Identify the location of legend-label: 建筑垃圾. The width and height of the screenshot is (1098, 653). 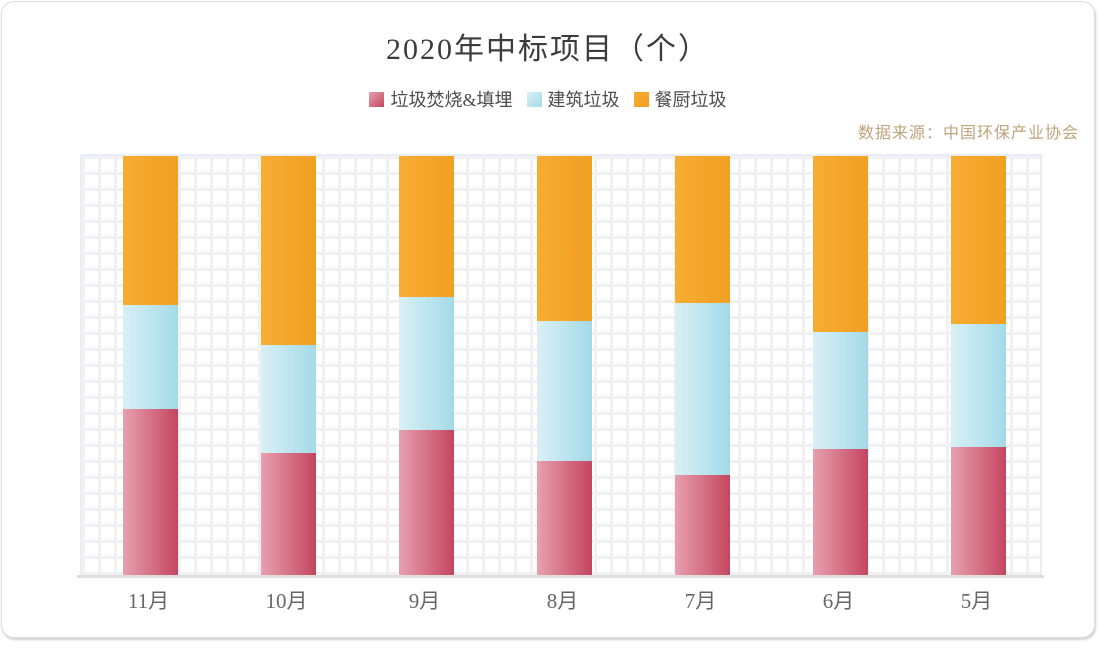
(583, 100).